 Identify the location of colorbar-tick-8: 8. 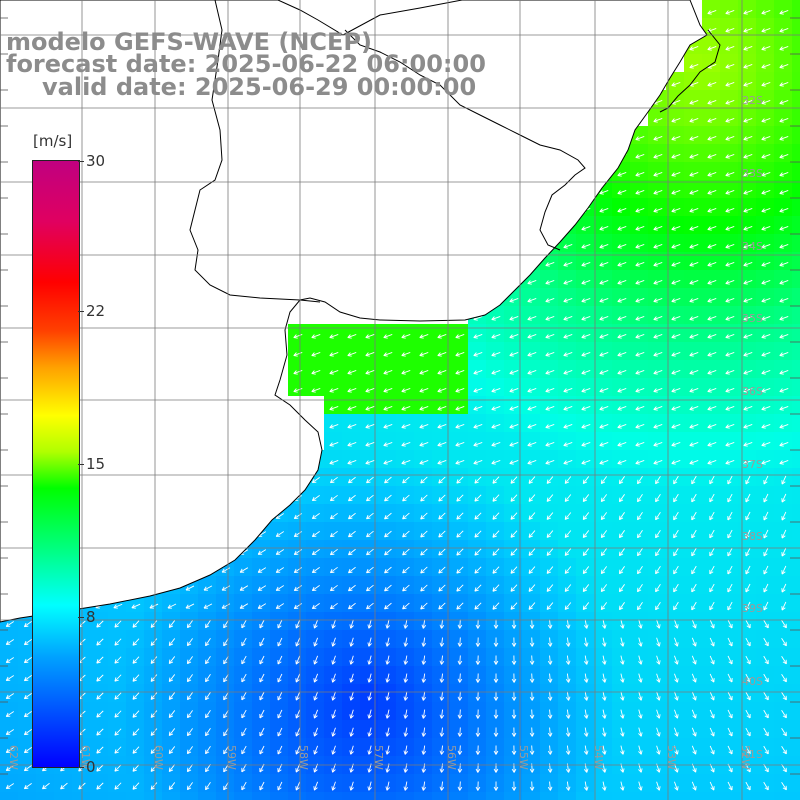
(87, 617).